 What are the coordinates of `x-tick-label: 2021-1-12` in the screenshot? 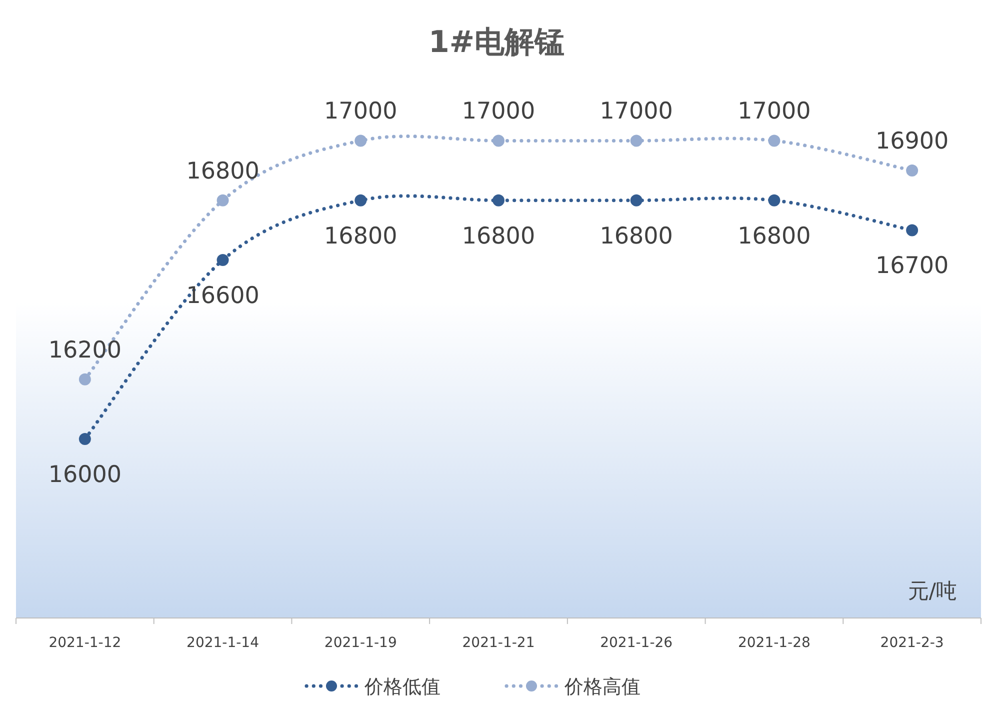 It's located at (85, 643).